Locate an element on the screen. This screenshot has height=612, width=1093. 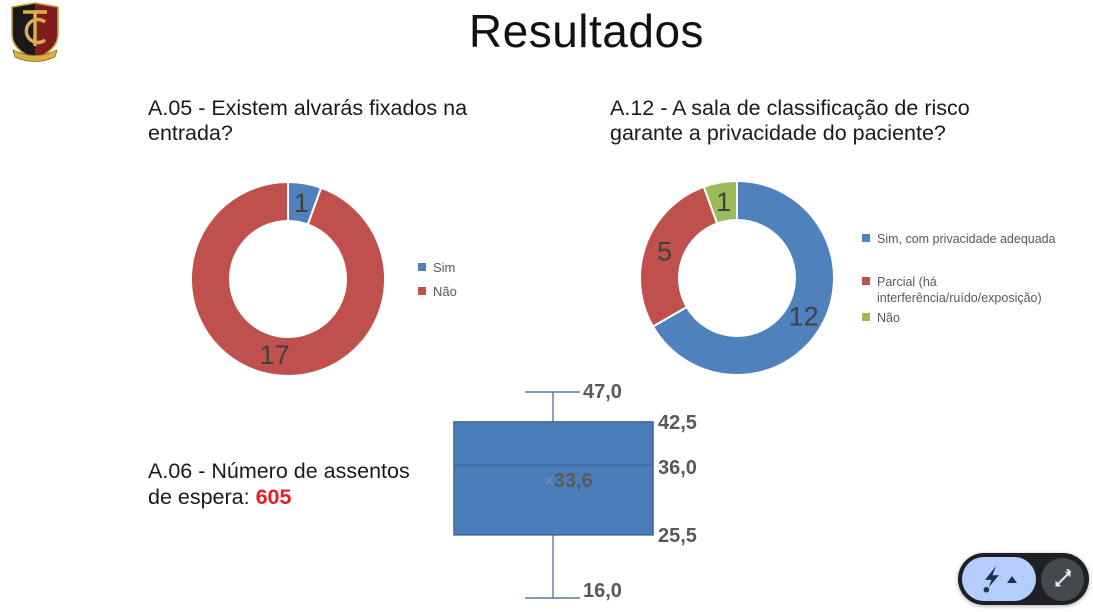
player-controls is located at coordinates (1023, 579).